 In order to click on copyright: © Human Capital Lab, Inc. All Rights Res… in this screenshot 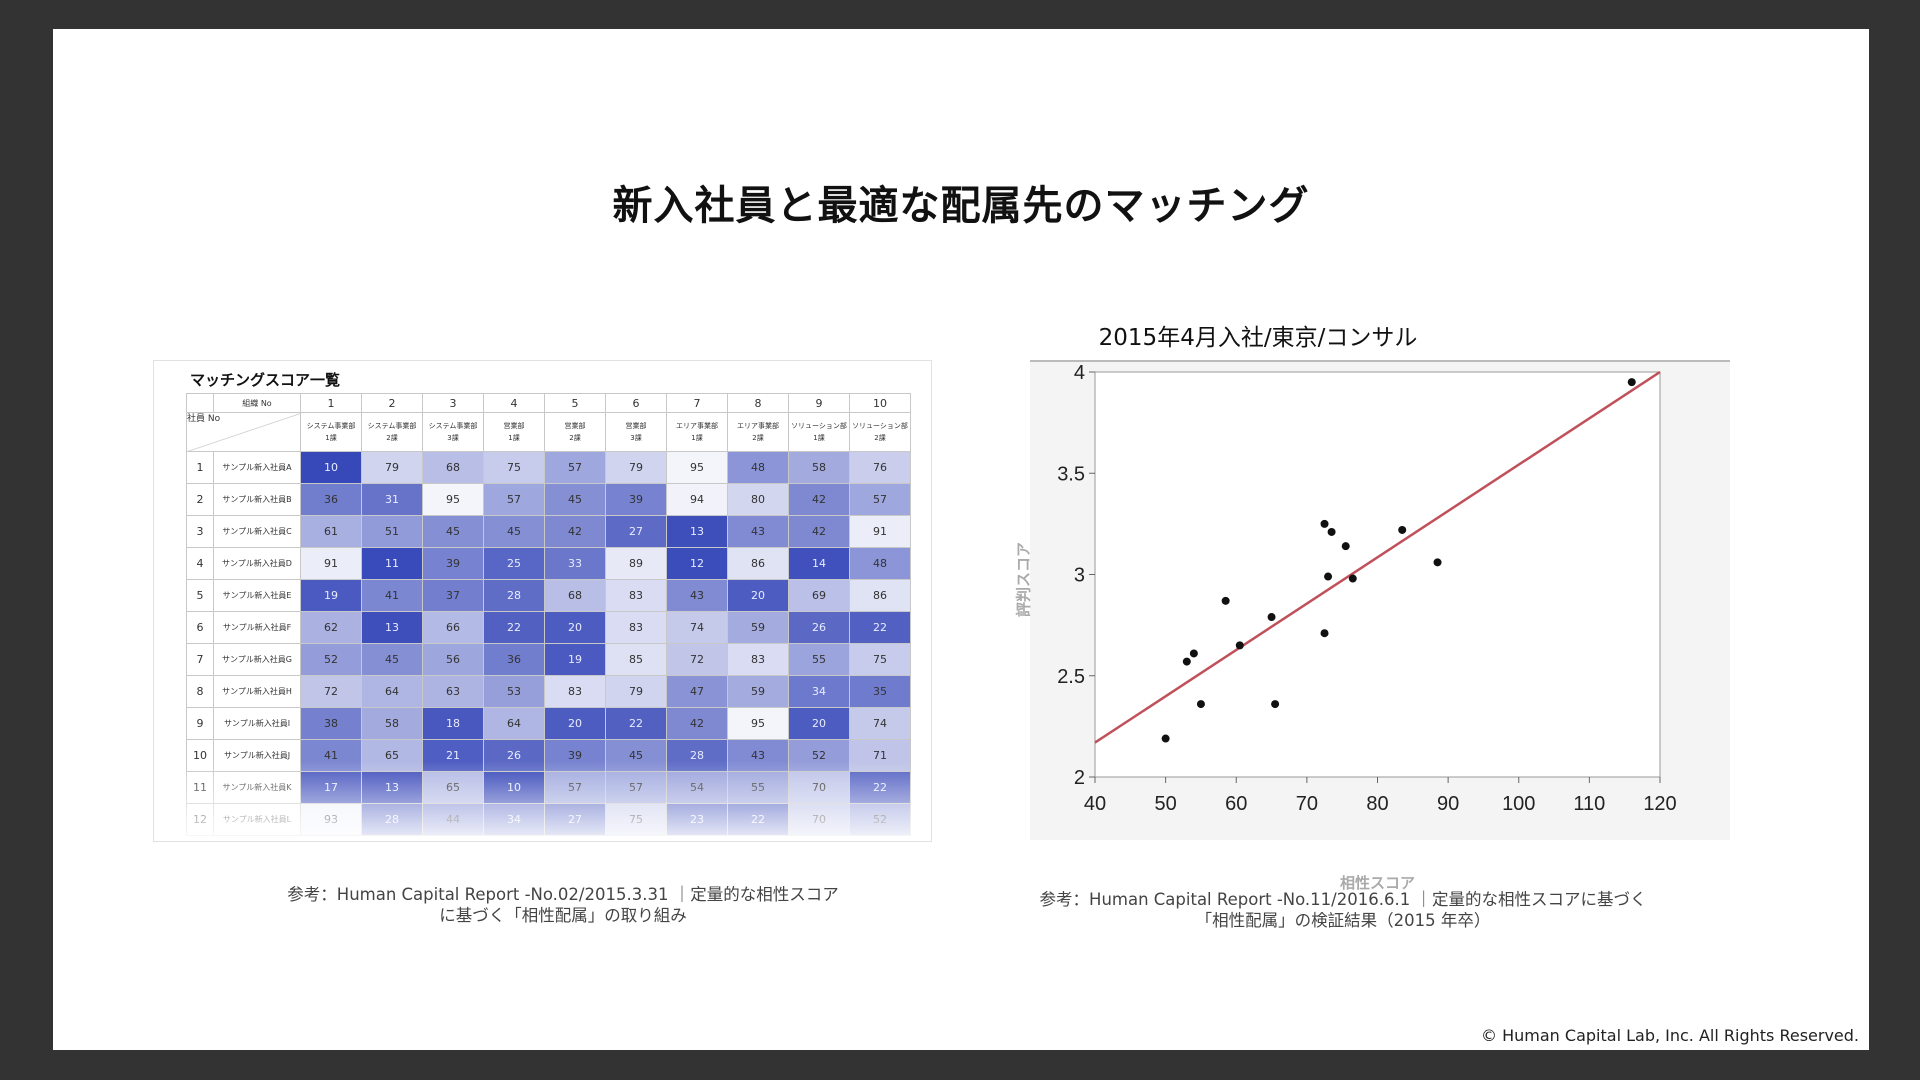, I will do `click(1670, 1035)`.